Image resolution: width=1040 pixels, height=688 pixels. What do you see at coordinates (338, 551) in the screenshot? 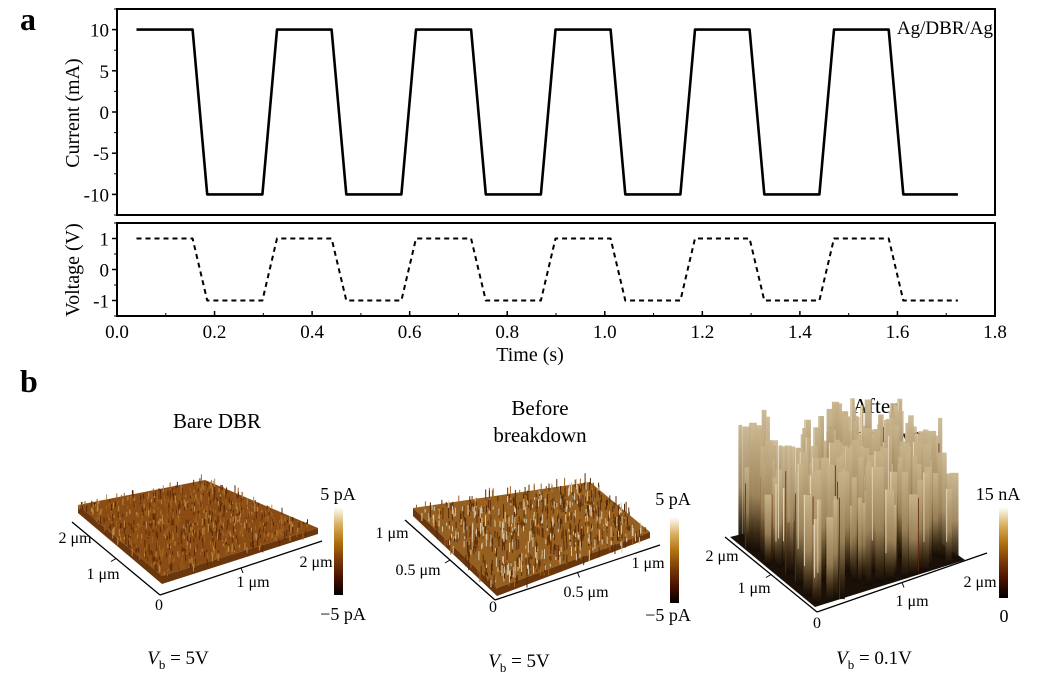
I see `colorbar-bare-dbr` at bounding box center [338, 551].